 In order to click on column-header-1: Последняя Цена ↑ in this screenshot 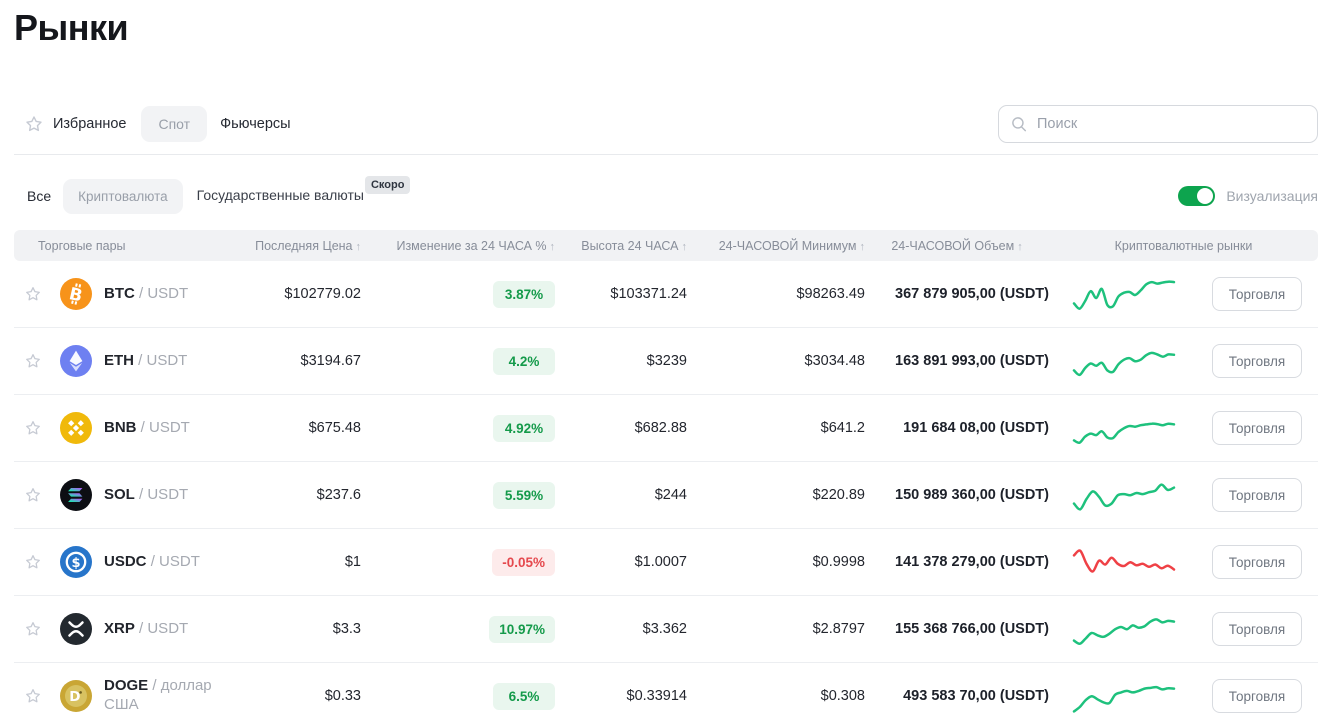, I will do `click(308, 245)`.